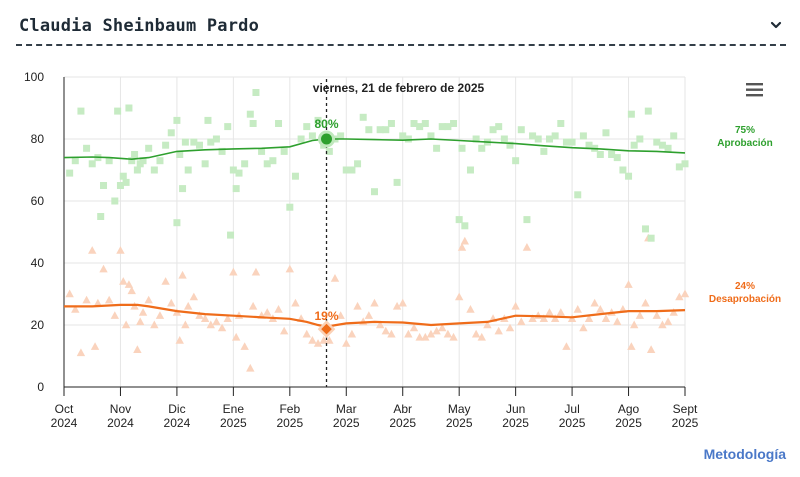  Describe the element at coordinates (234, 409) in the screenshot. I see `x-tick-label: Ene` at that location.